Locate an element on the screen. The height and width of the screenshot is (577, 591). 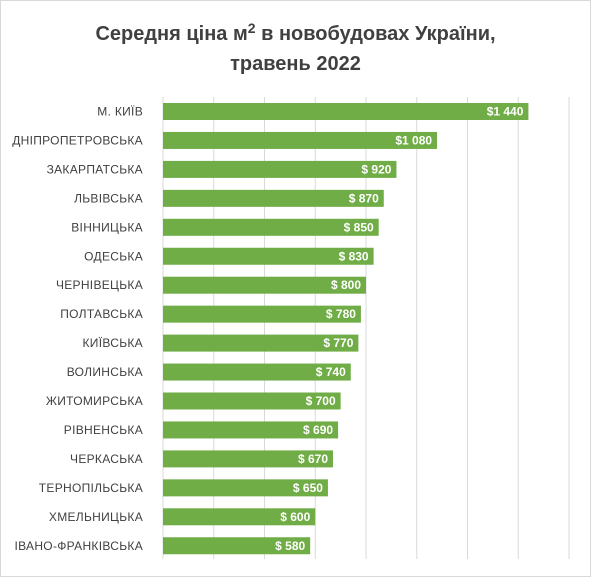
value-label: $1 440 is located at coordinates (505, 112).